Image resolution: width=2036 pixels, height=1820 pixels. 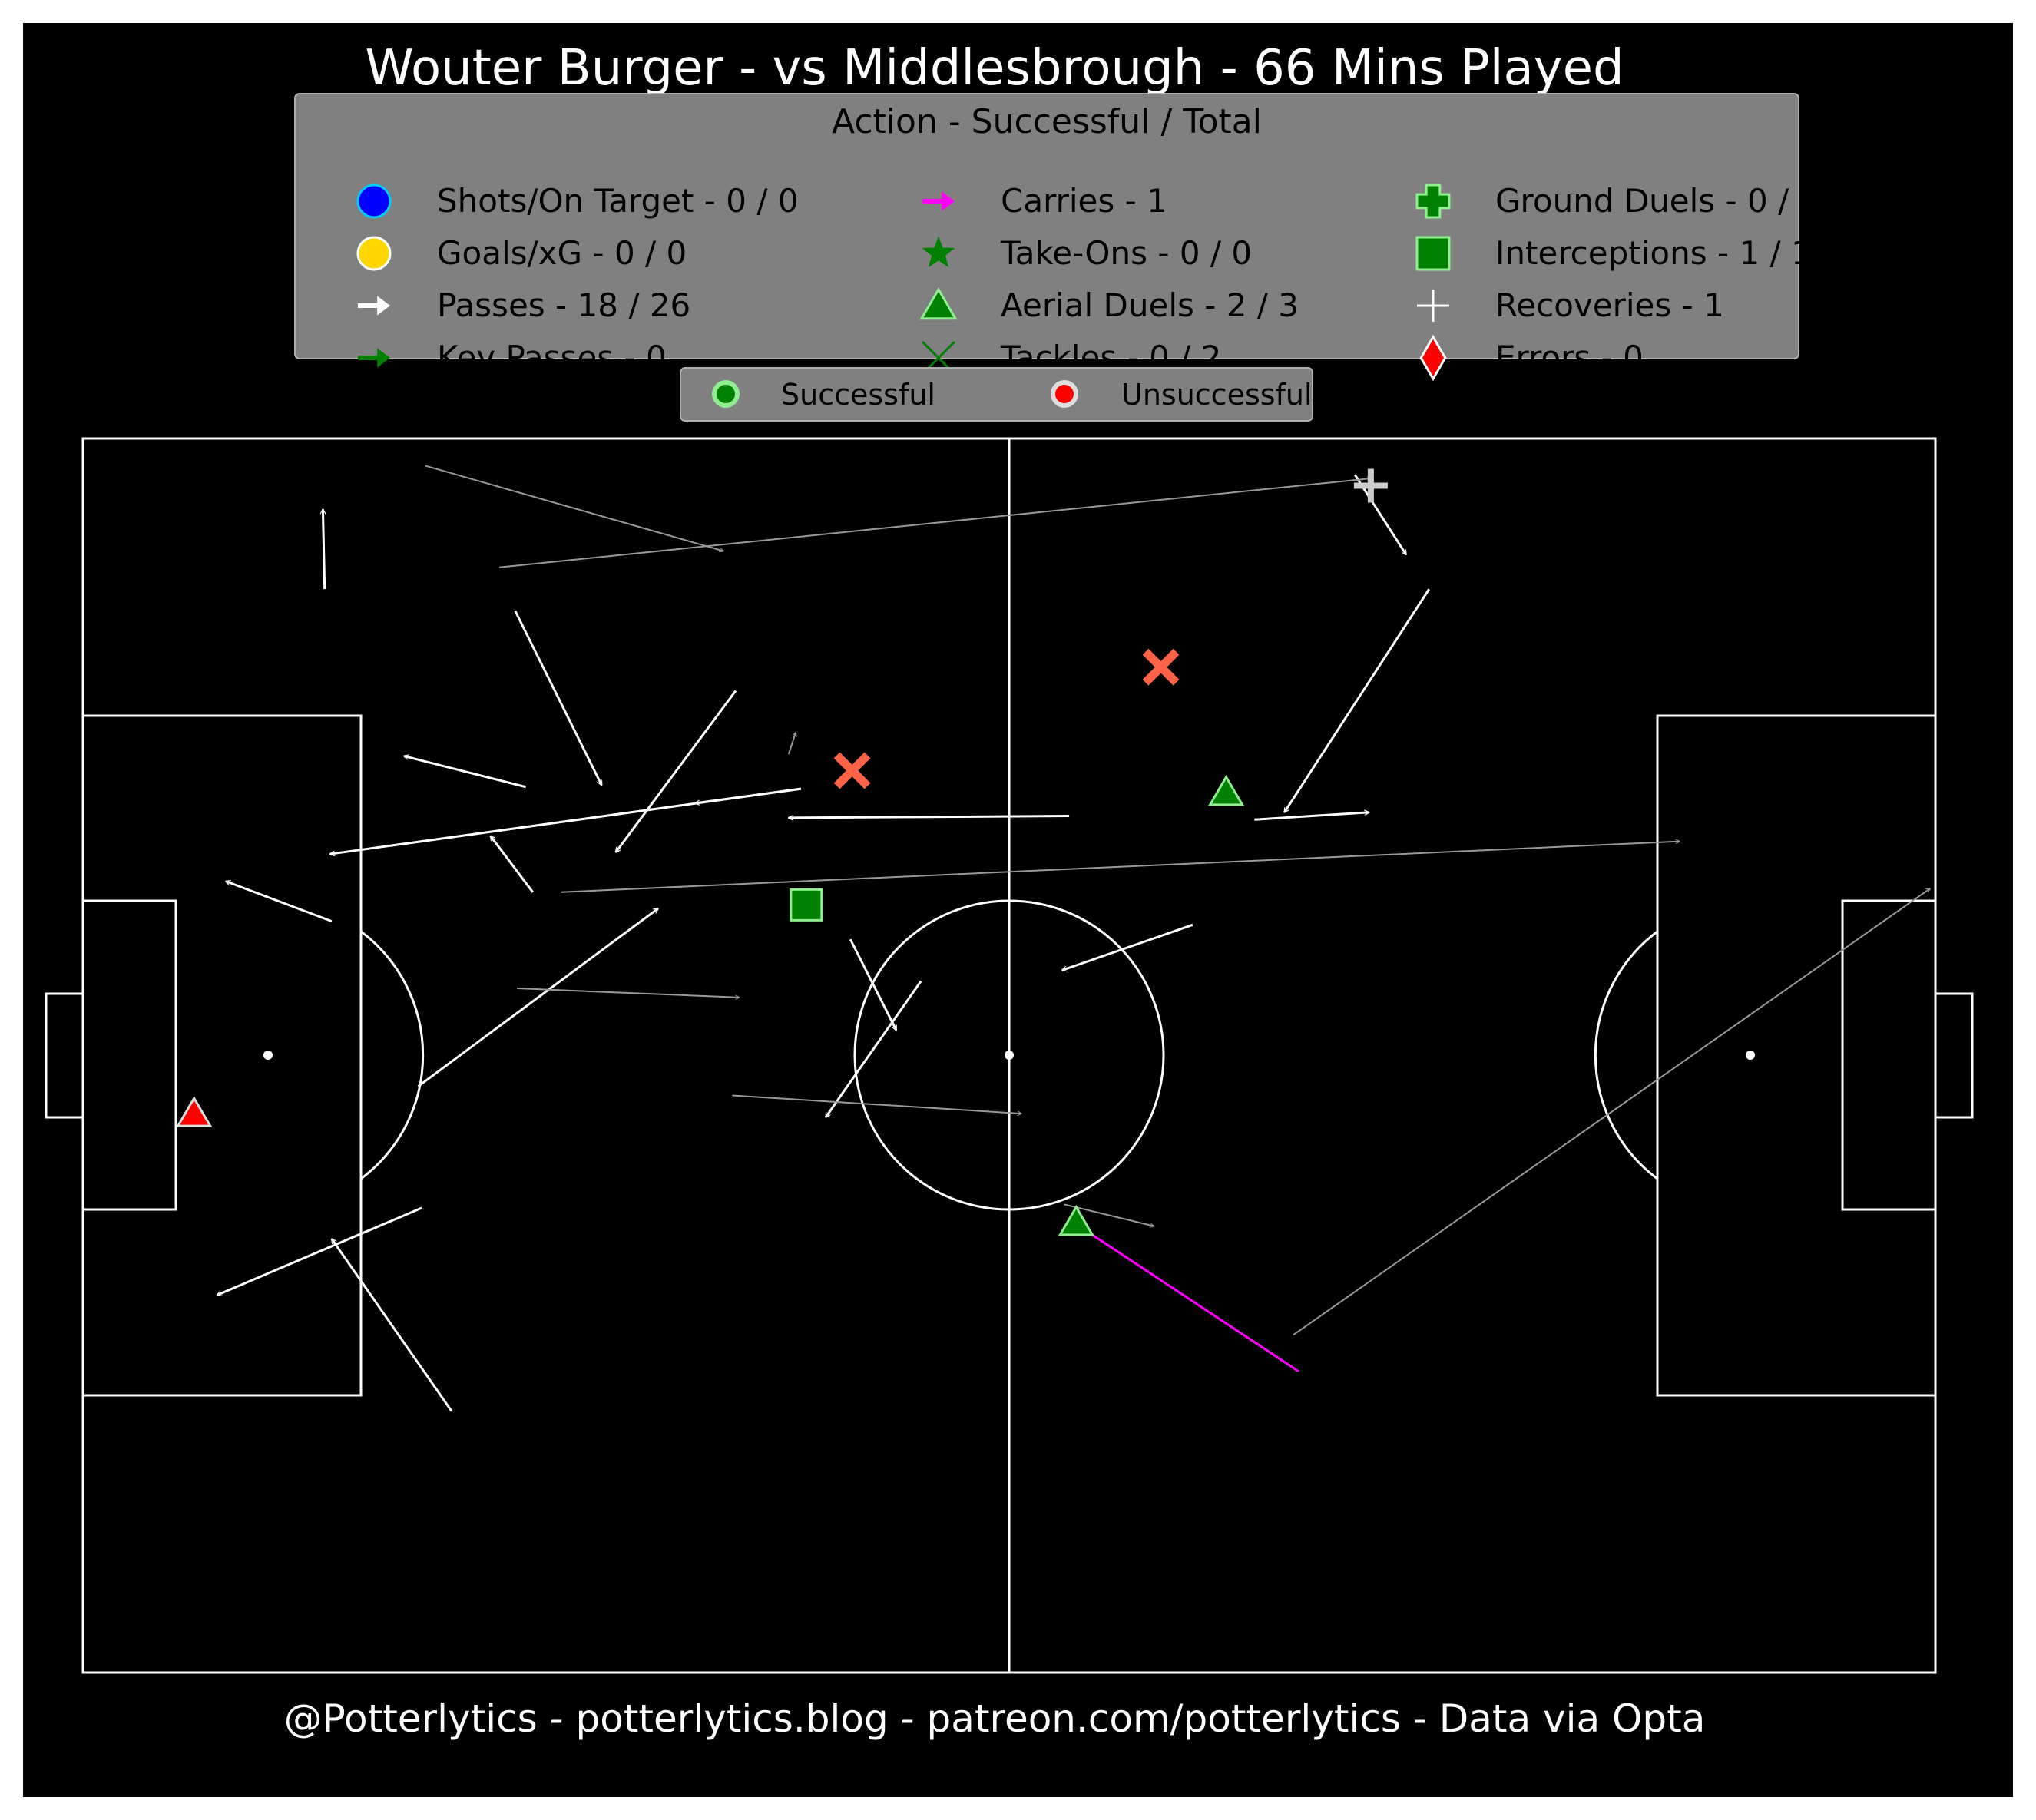 I want to click on interception-successful-icon, so click(x=806, y=905).